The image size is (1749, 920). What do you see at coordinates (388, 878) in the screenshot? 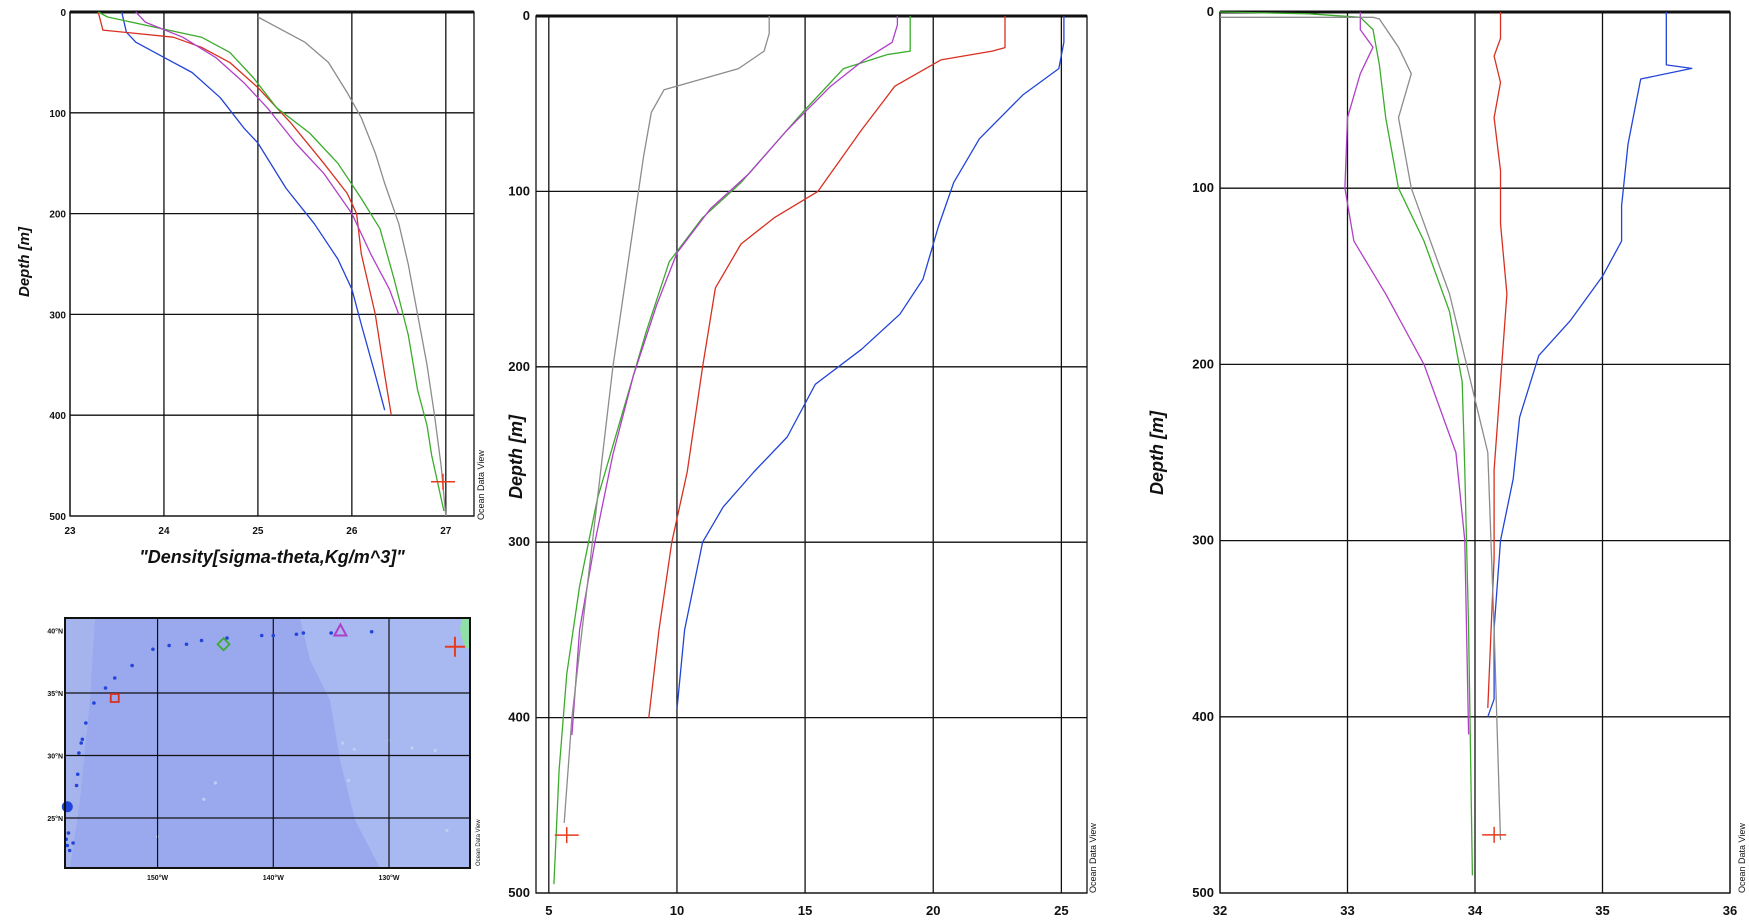
I see `map-lon-label: 130°W` at bounding box center [388, 878].